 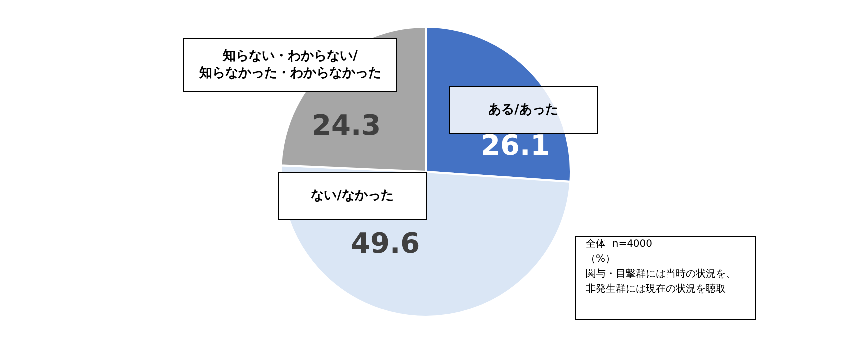 I want to click on data-label: 26.1, so click(x=515, y=145).